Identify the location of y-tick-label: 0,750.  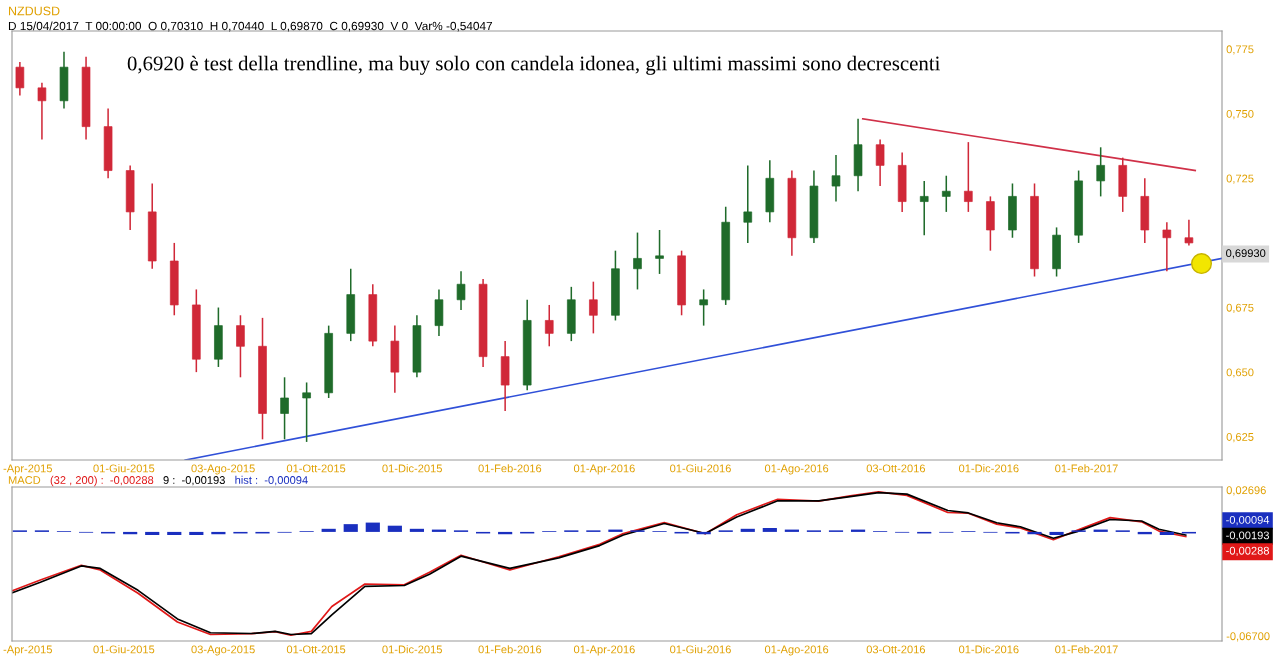
(1240, 114).